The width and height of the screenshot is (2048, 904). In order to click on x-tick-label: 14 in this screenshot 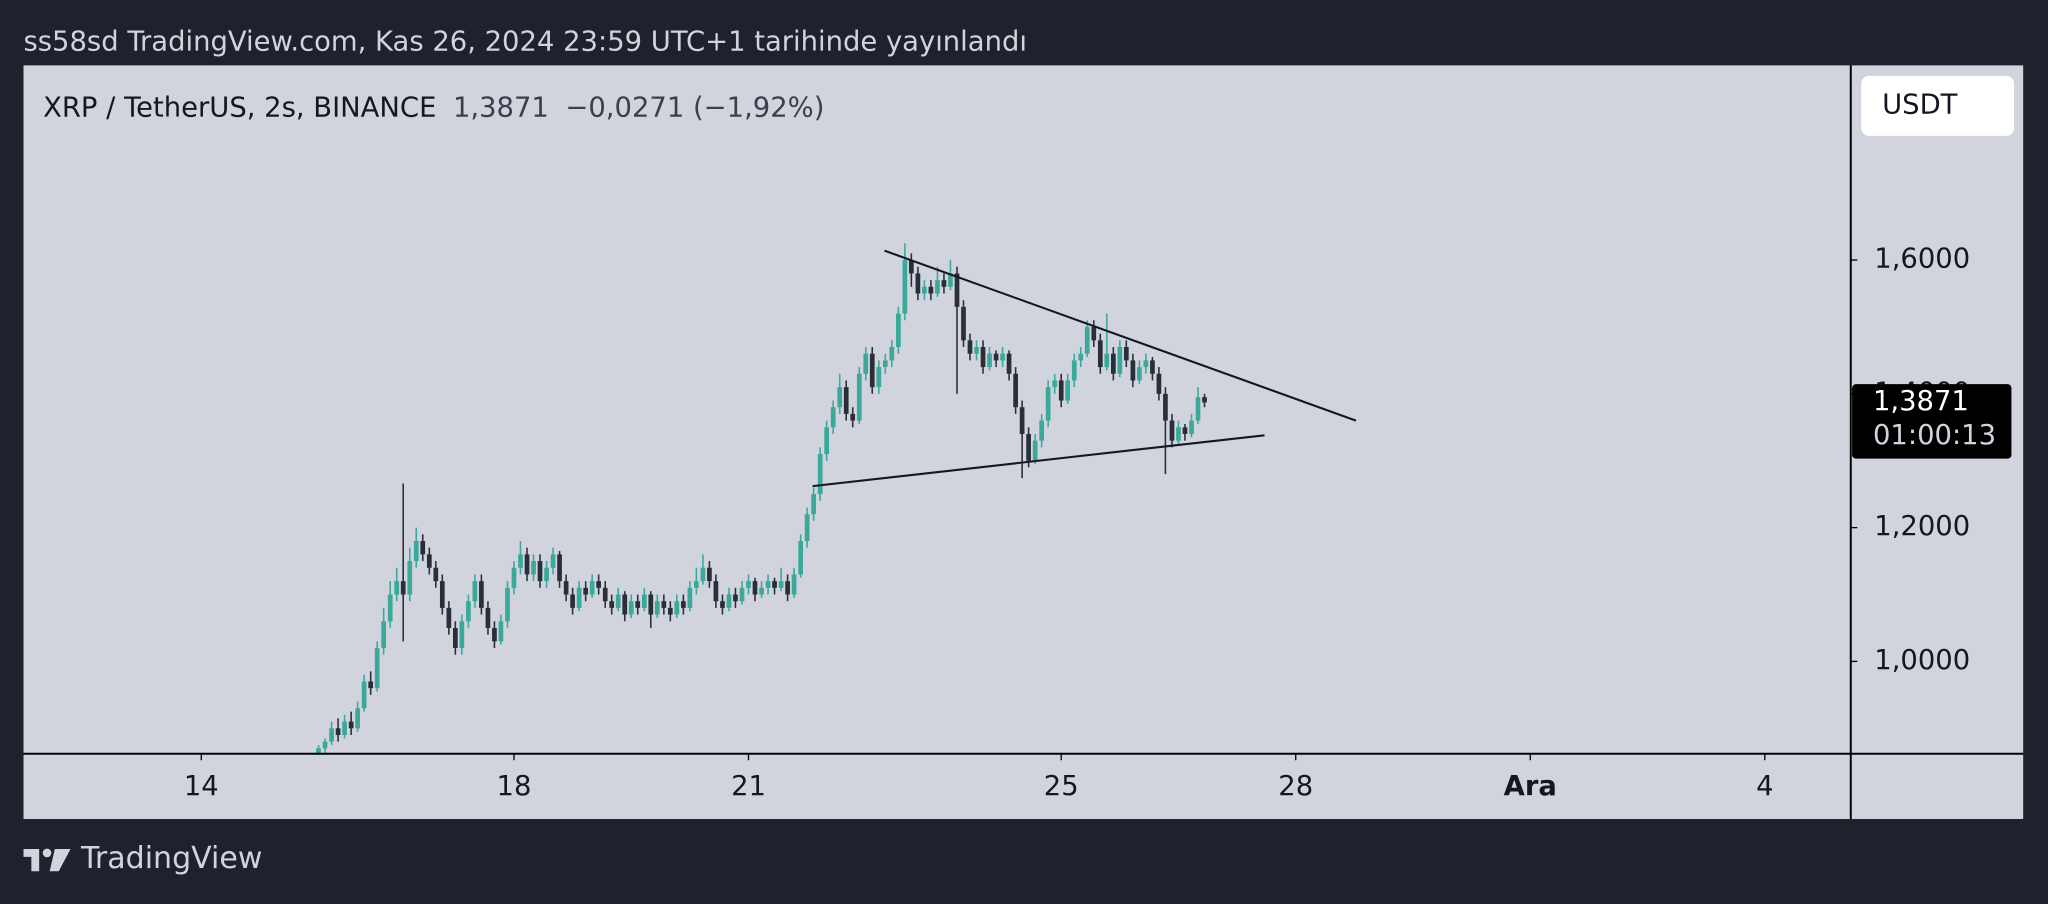, I will do `click(201, 786)`.